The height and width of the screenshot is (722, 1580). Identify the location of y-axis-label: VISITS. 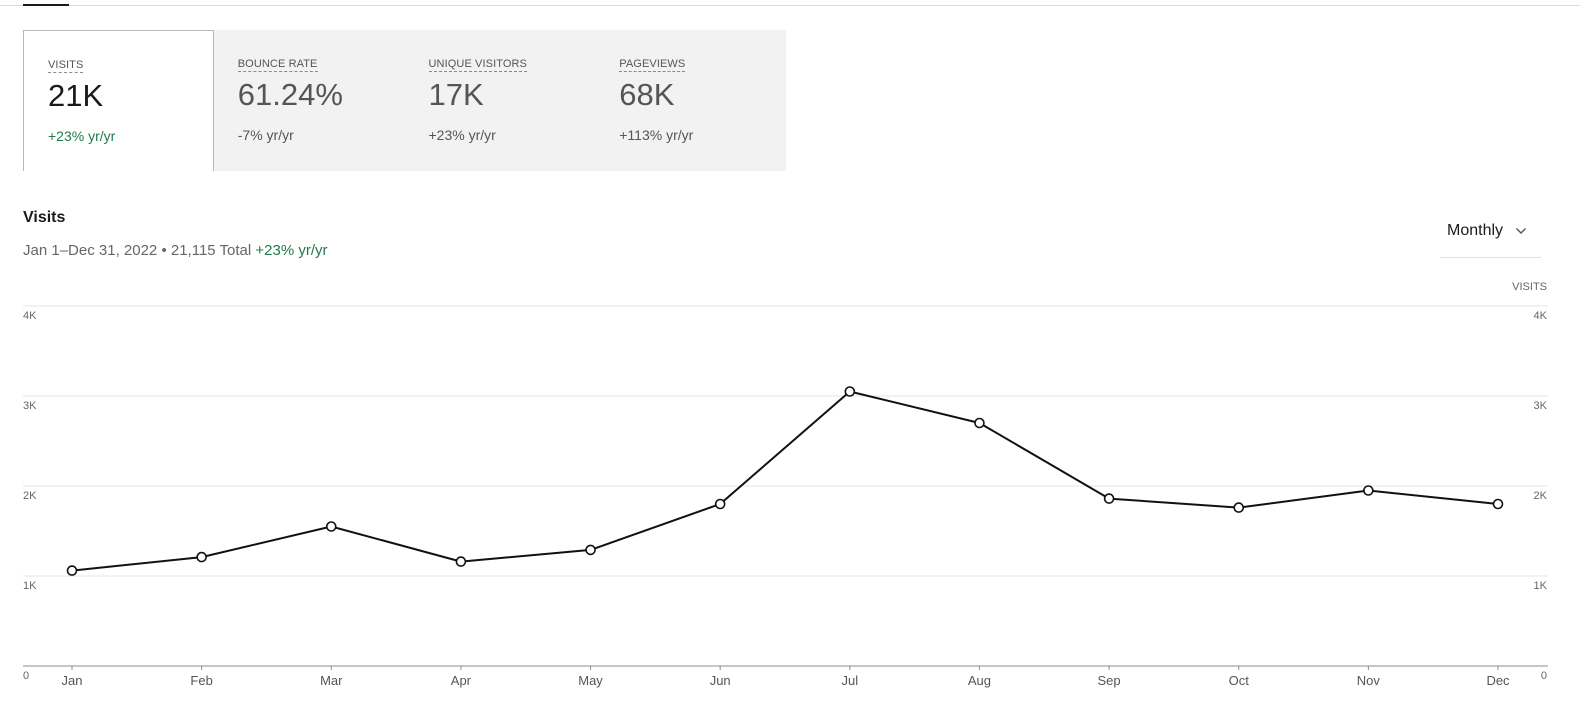
(1529, 287).